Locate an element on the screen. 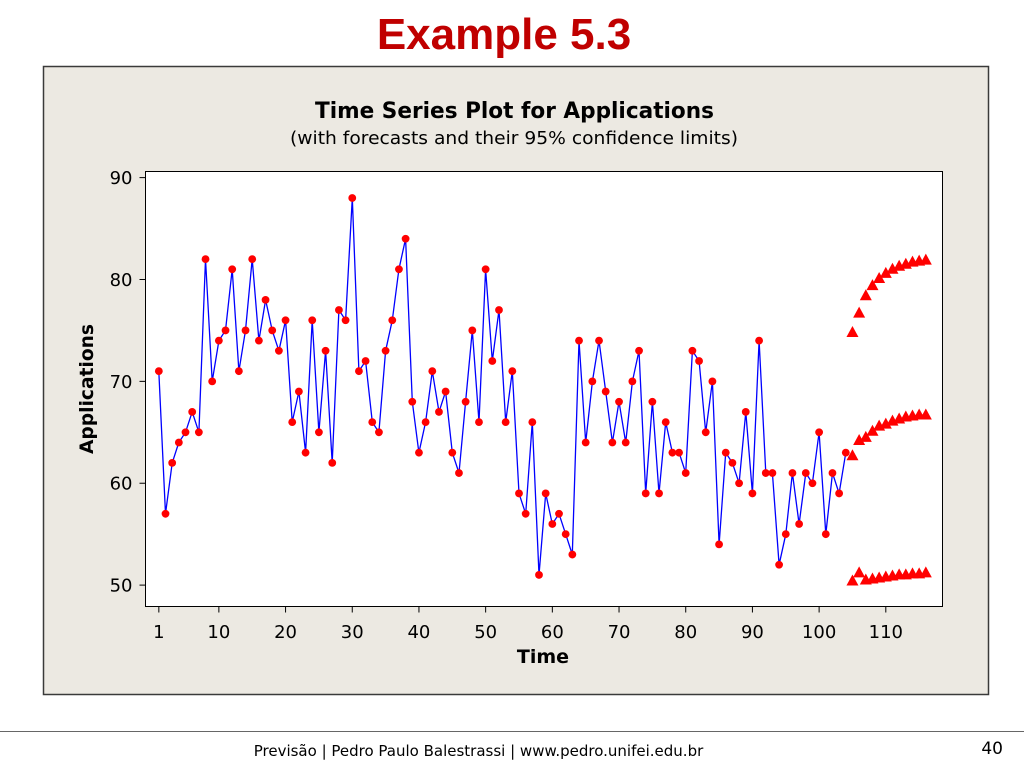 The height and width of the screenshot is (768, 1024). x-tick-label: 50 is located at coordinates (485, 632).